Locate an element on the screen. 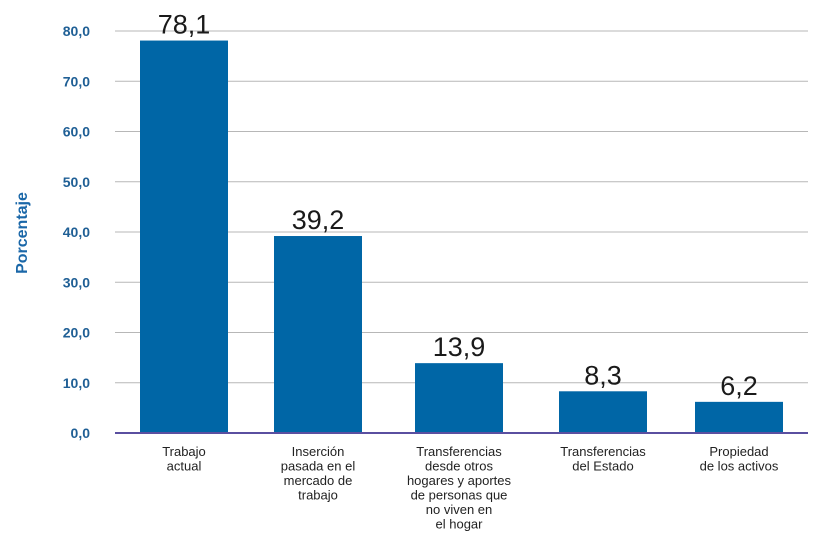 The width and height of the screenshot is (817, 544). y-tick-label: 70,0 is located at coordinates (76, 81).